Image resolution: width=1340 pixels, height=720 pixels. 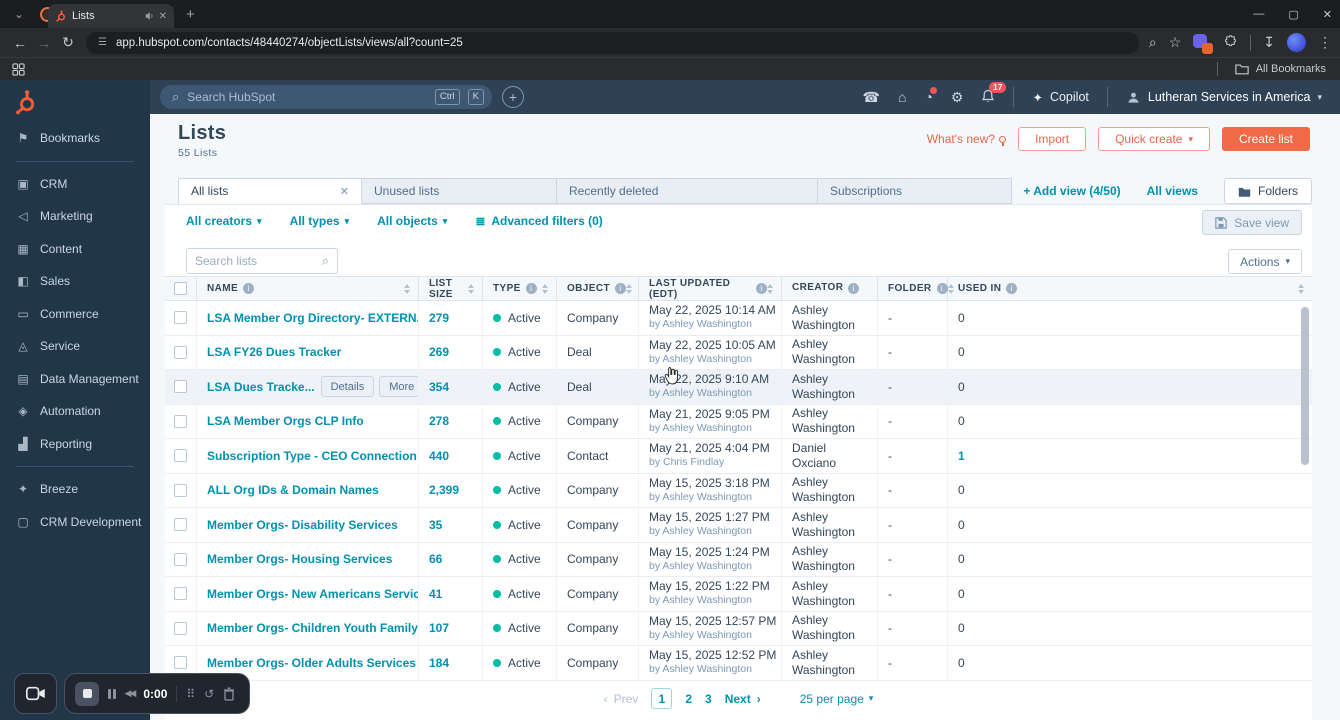 I want to click on sidebar-item-sales: ◧ Sales, so click(x=75, y=281).